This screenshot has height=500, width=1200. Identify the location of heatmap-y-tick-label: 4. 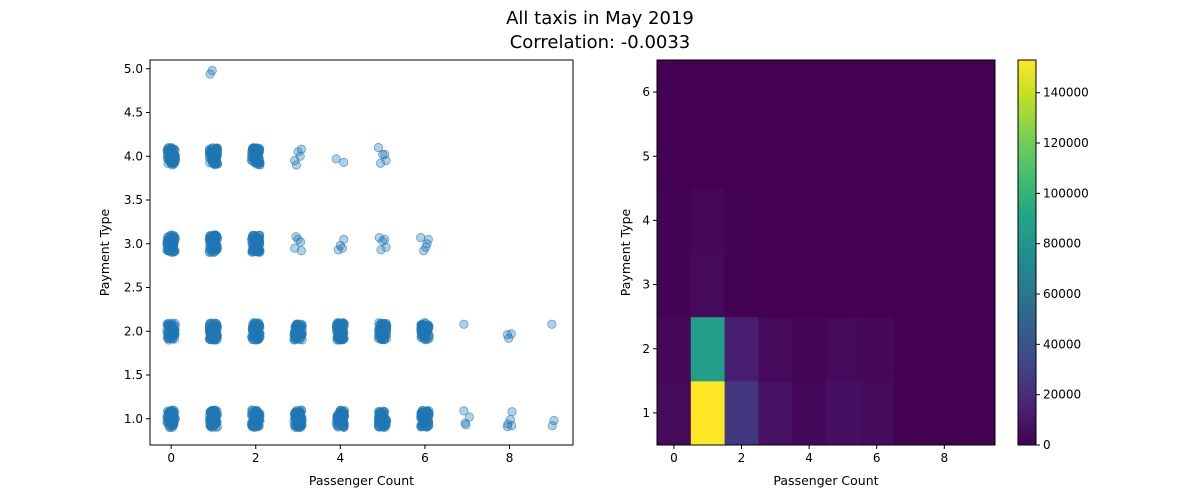
(646, 220).